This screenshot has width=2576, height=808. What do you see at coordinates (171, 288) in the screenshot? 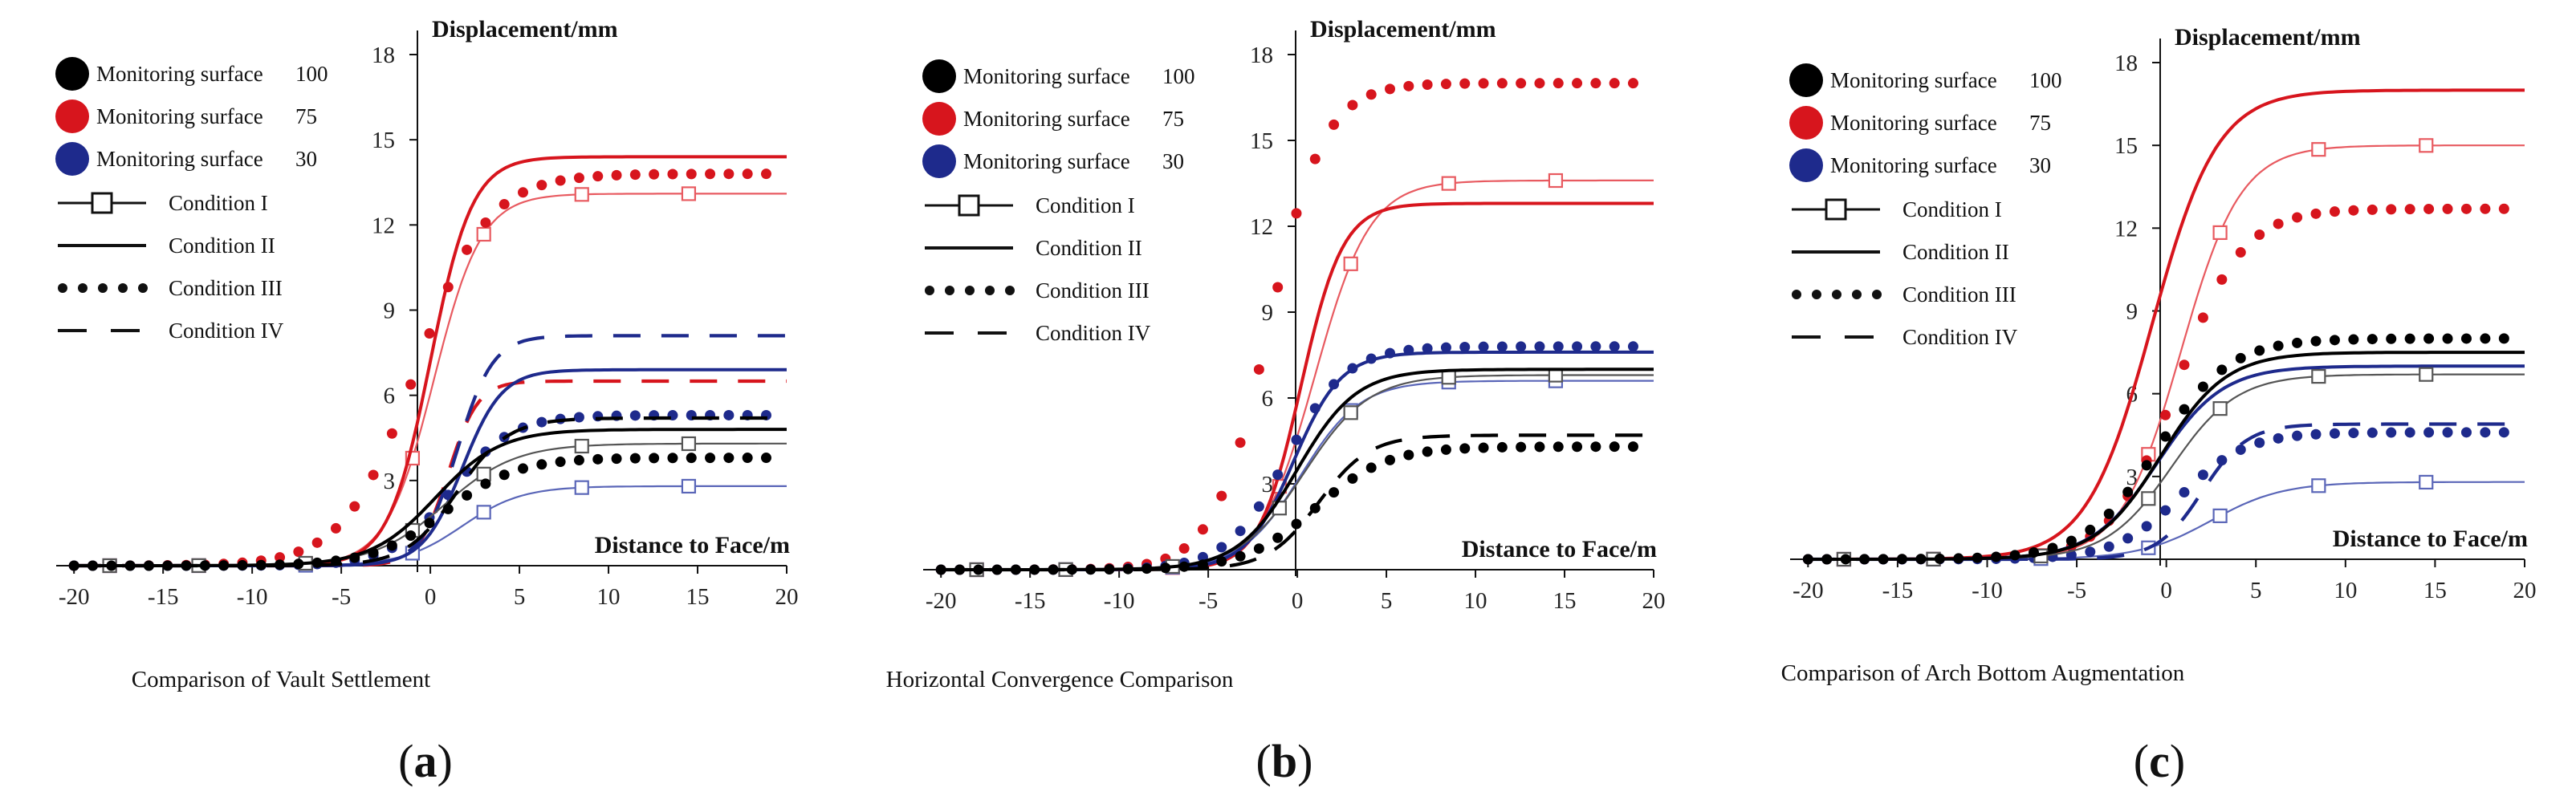
I see `legend-item: Condition III` at bounding box center [171, 288].